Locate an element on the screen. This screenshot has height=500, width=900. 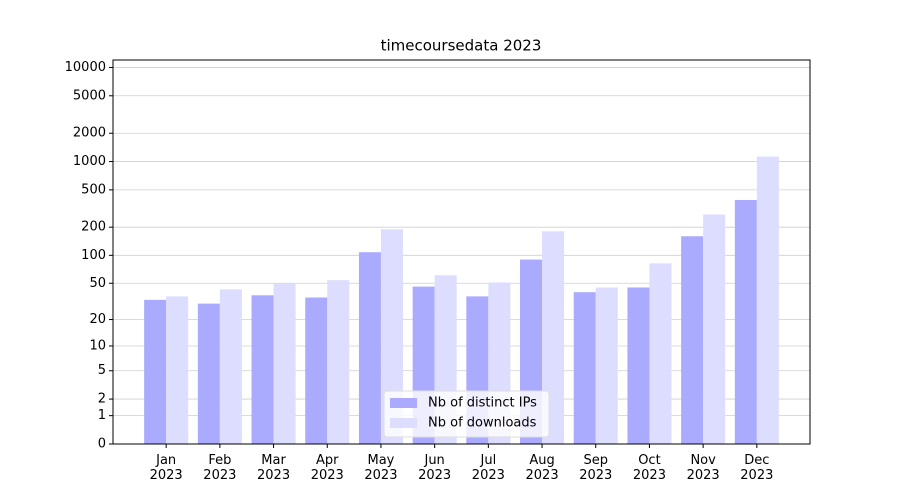
x-tick-label: Jul 2023 is located at coordinates (488, 468).